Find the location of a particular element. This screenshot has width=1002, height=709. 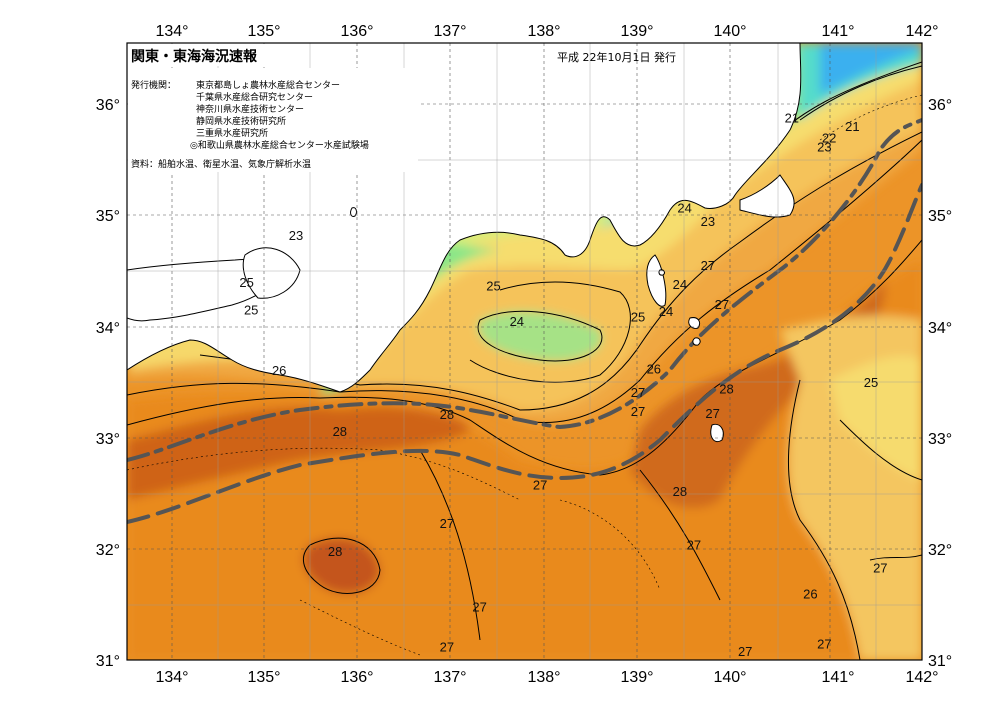

lon-tick-top: 140° is located at coordinates (729, 31).